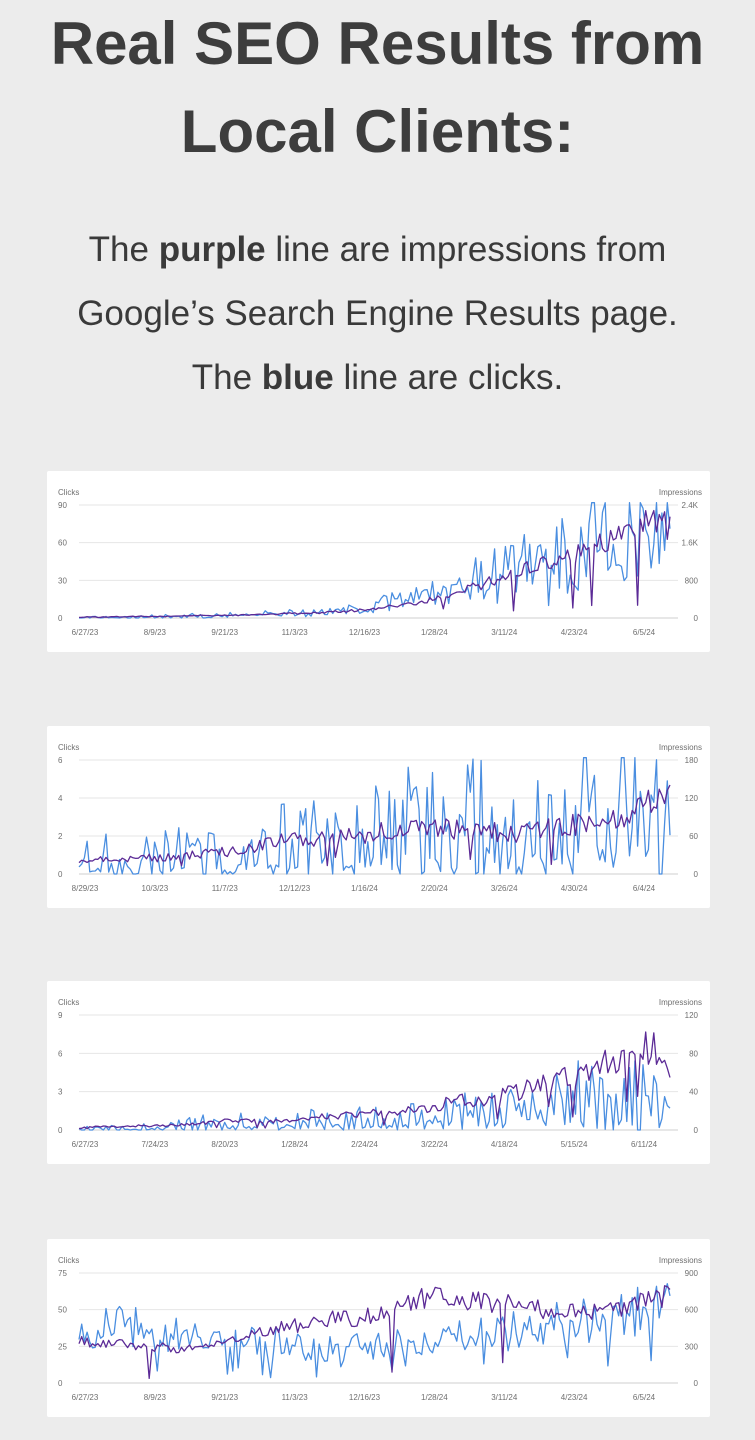 The image size is (755, 1440). What do you see at coordinates (225, 888) in the screenshot?
I see `x-tick-label: 11/7/23` at bounding box center [225, 888].